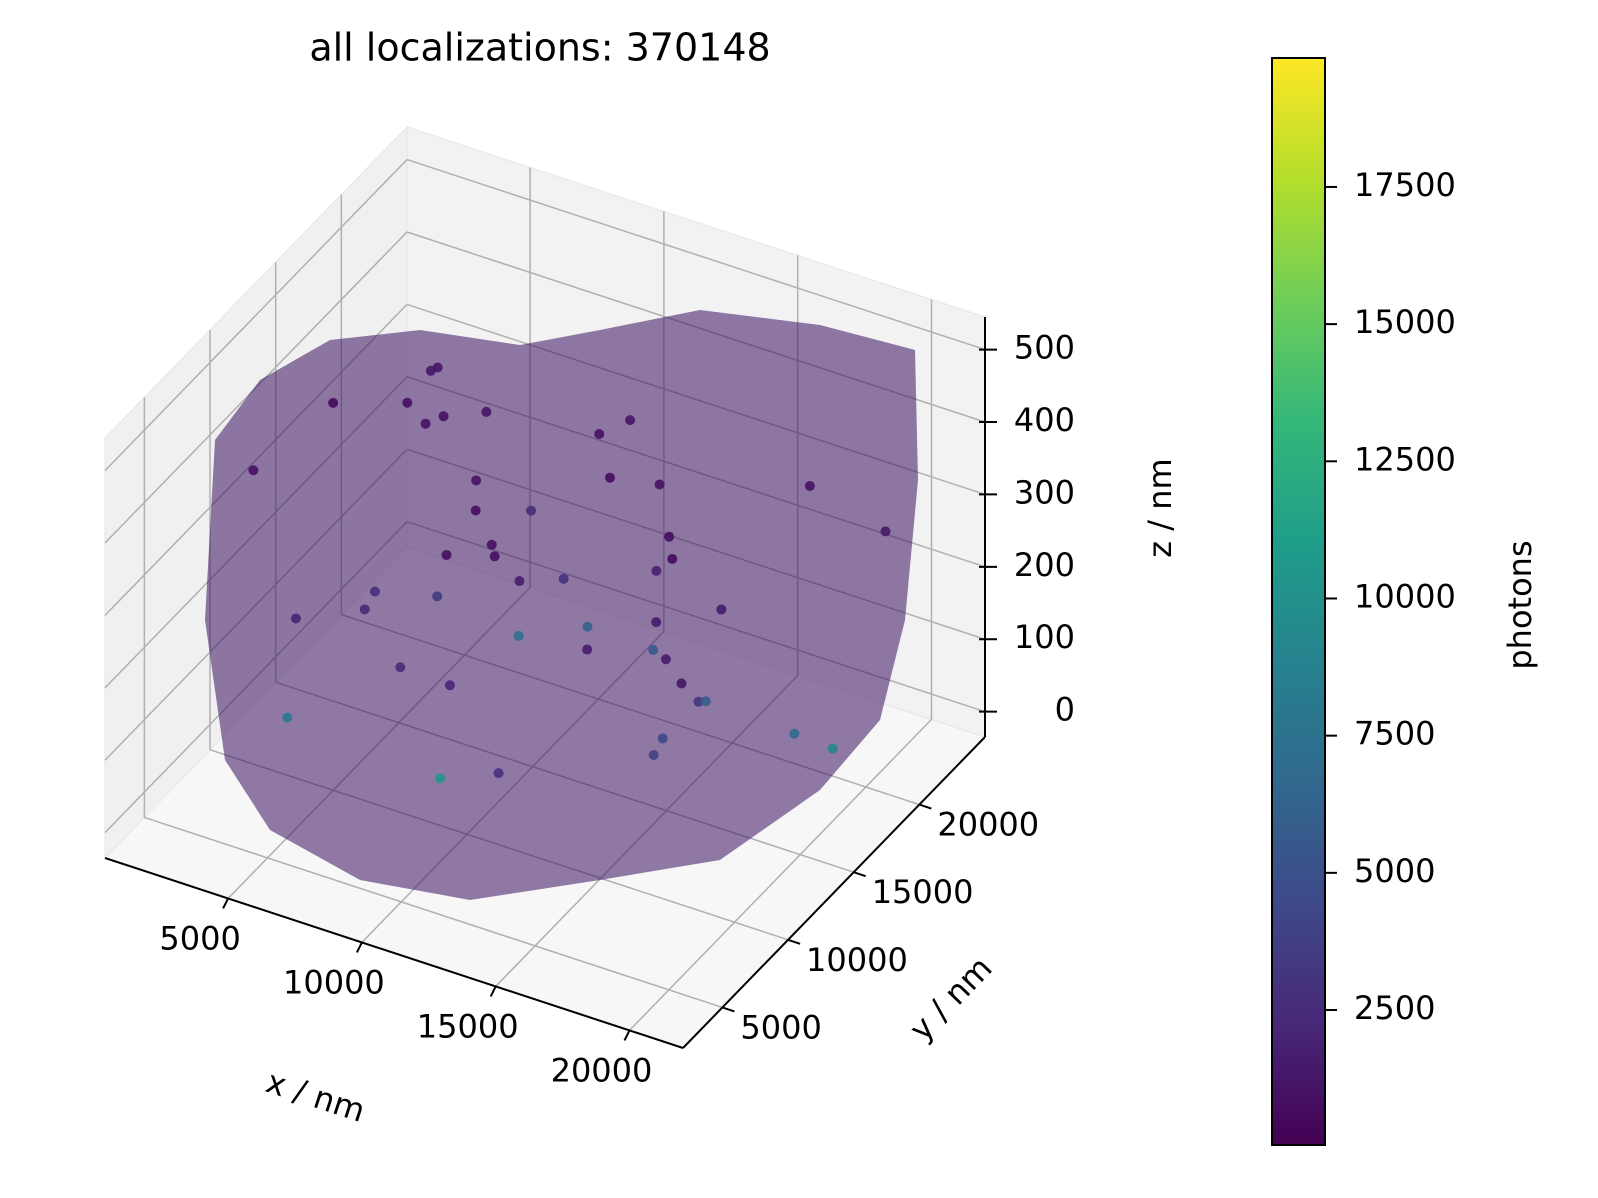 Image resolution: width=1598 pixels, height=1198 pixels. What do you see at coordinates (394, 953) in the screenshot?
I see `x-axis` at bounding box center [394, 953].